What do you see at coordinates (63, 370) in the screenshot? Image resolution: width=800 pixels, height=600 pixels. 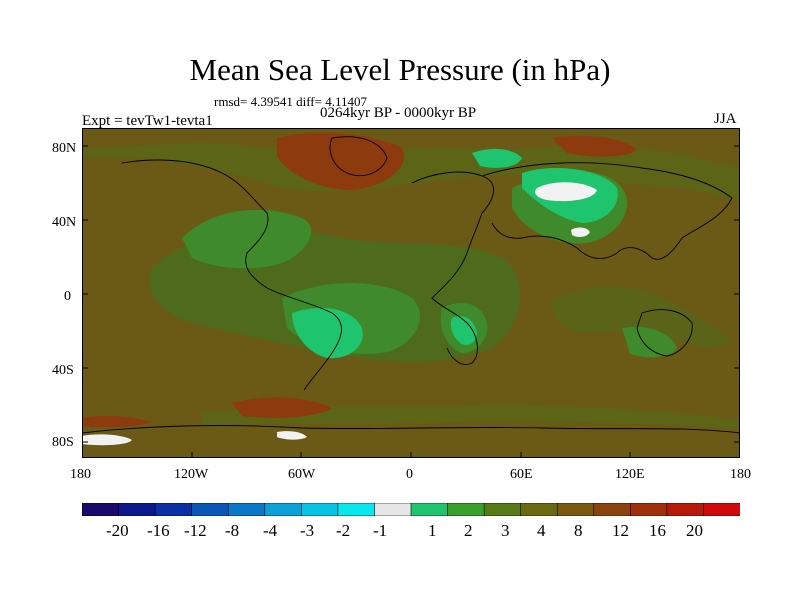 I see `lat-tick-label: 40S` at bounding box center [63, 370].